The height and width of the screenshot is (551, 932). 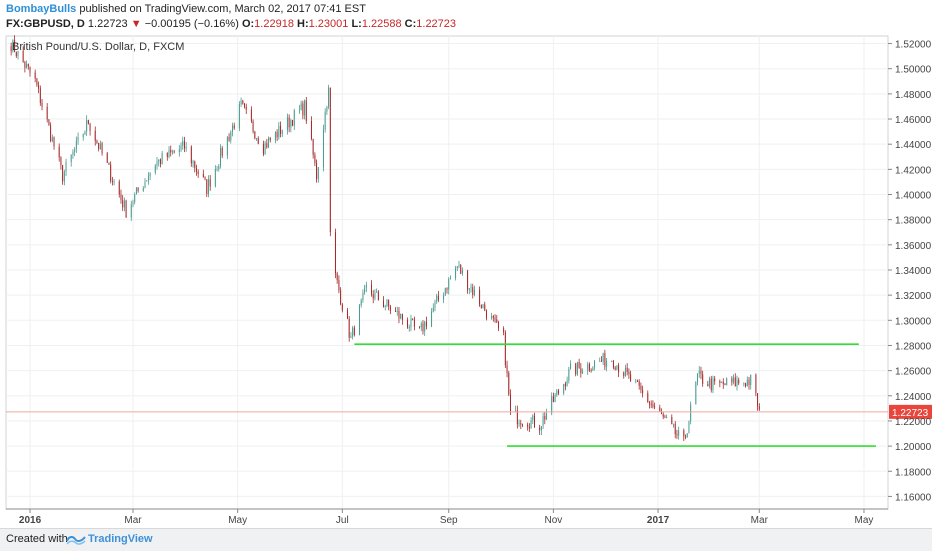 What do you see at coordinates (76, 540) in the screenshot?
I see `tradingview-logo-icon` at bounding box center [76, 540].